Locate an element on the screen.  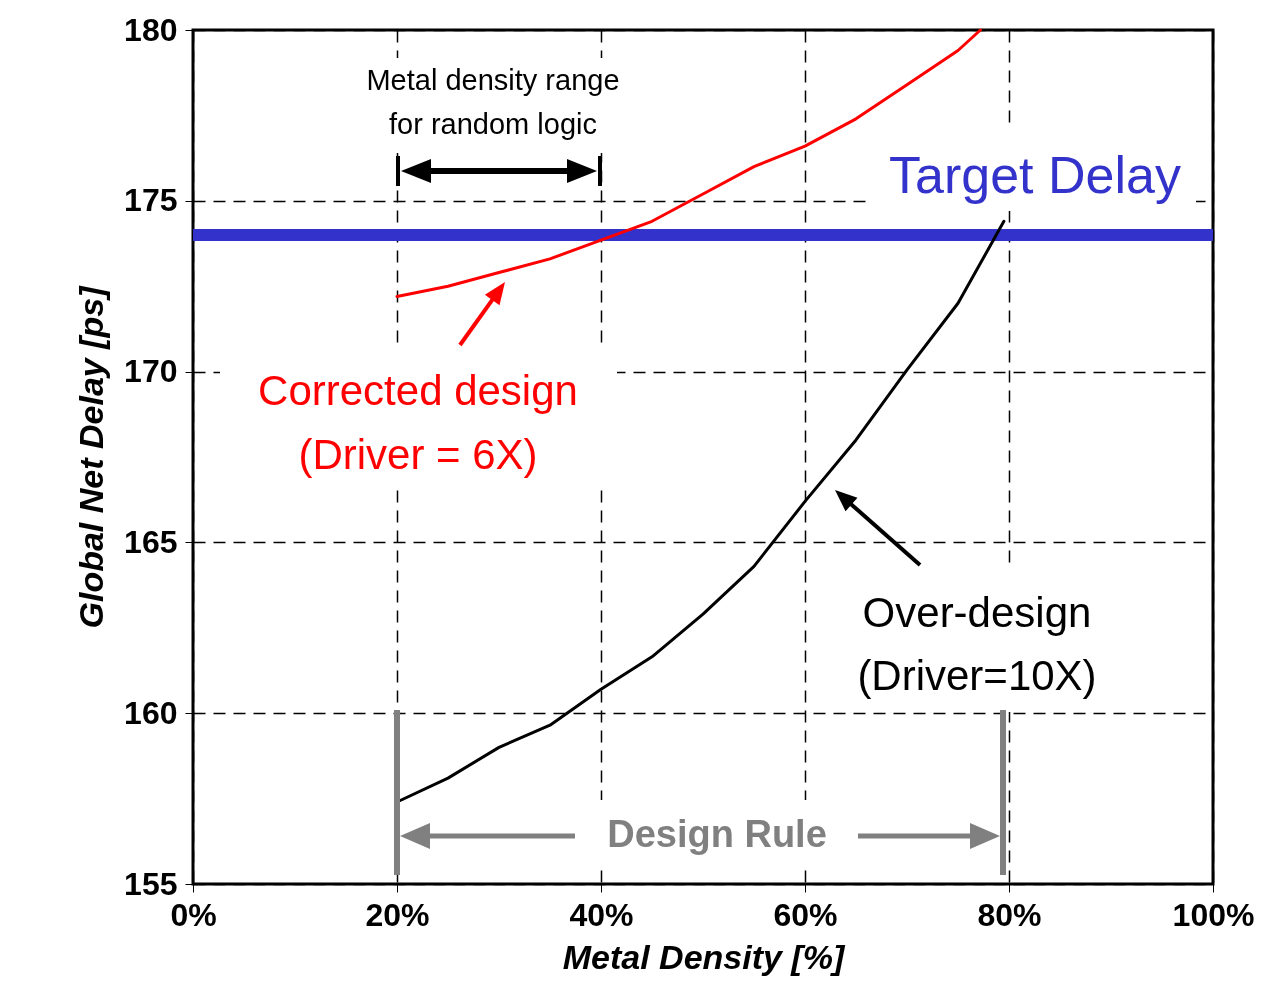
ref-line-label: Target Delay is located at coordinates (1035, 174).